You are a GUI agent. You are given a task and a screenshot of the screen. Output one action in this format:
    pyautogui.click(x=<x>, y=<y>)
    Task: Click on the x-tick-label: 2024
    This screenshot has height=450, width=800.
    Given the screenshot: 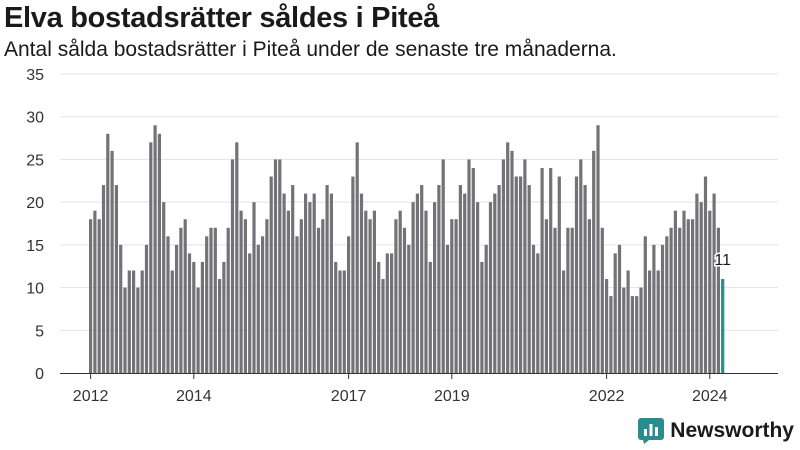 What is the action you would take?
    pyautogui.click(x=710, y=396)
    